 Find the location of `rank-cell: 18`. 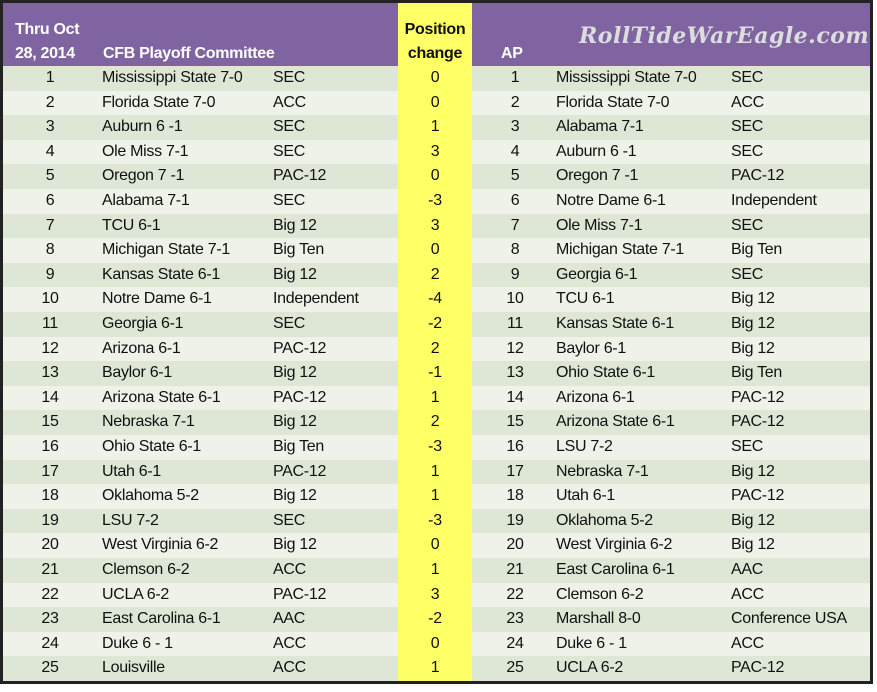

rank-cell: 18 is located at coordinates (50, 496).